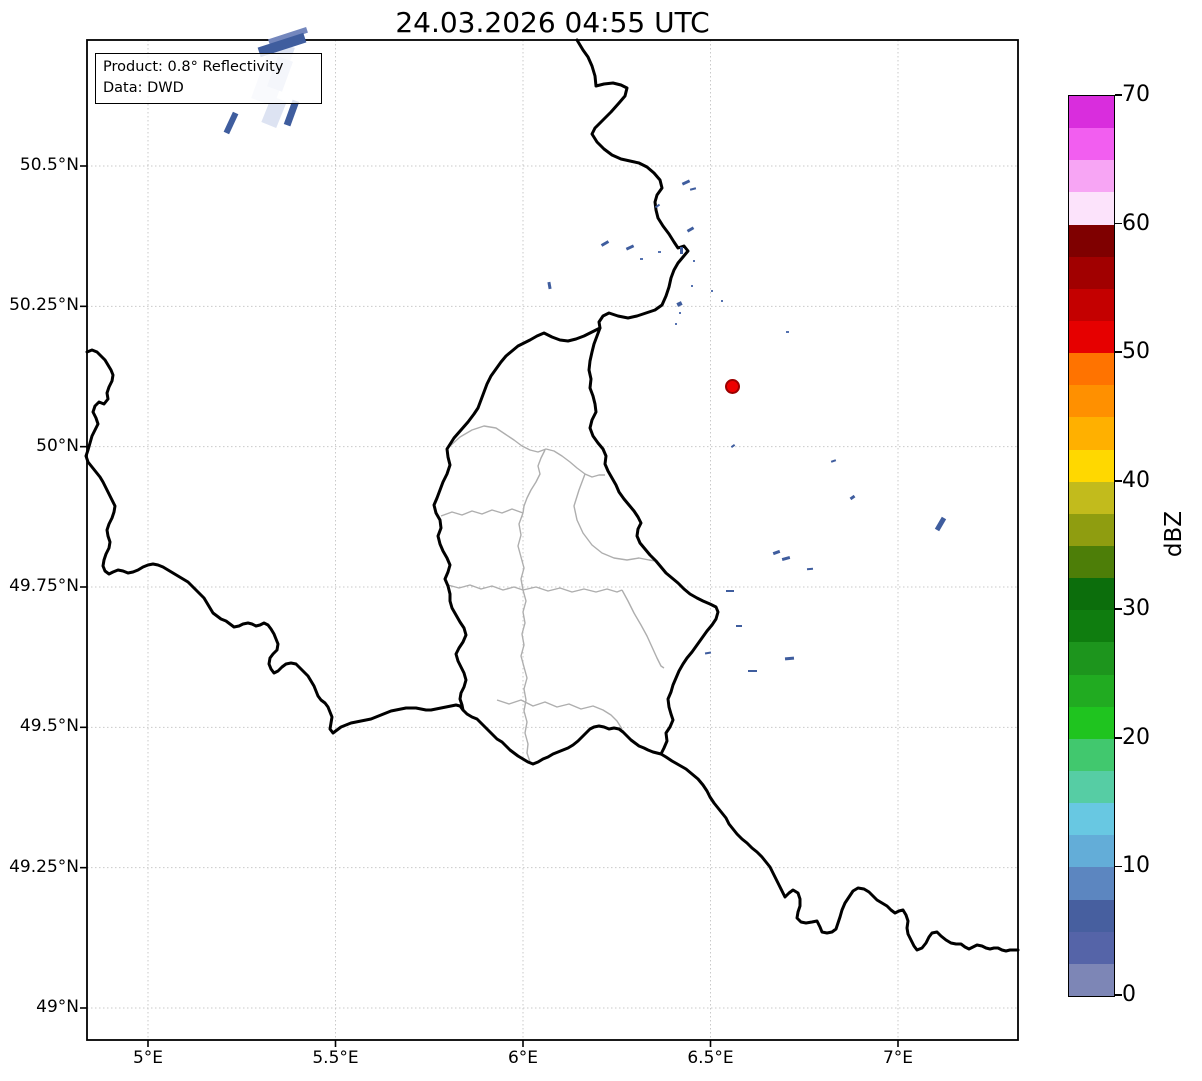  What do you see at coordinates (57, 1006) in the screenshot?
I see `lat-tick-label: 49°N` at bounding box center [57, 1006].